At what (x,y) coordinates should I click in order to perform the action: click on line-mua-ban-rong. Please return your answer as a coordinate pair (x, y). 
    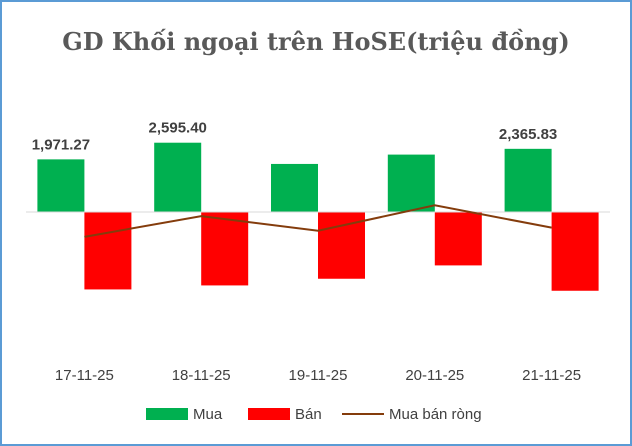
    Looking at the image, I should click on (318, 221).